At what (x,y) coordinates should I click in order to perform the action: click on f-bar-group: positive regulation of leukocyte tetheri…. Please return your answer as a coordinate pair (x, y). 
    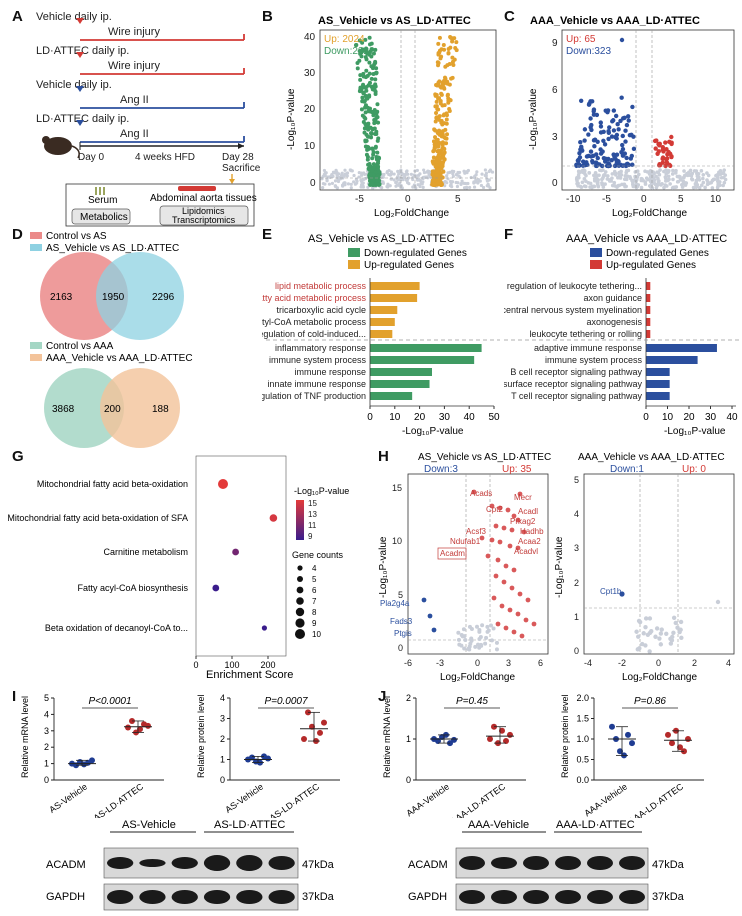
    Looking at the image, I should click on (610, 341).